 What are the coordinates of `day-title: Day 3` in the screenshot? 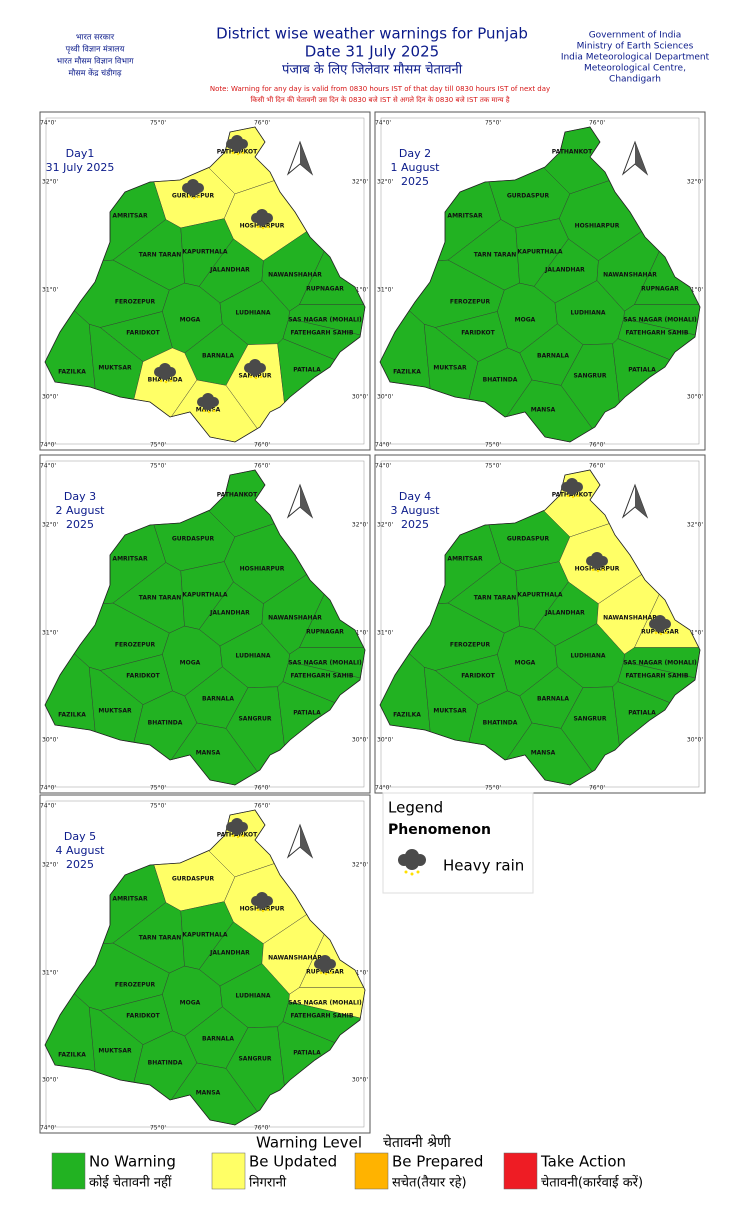 It's located at (80, 496).